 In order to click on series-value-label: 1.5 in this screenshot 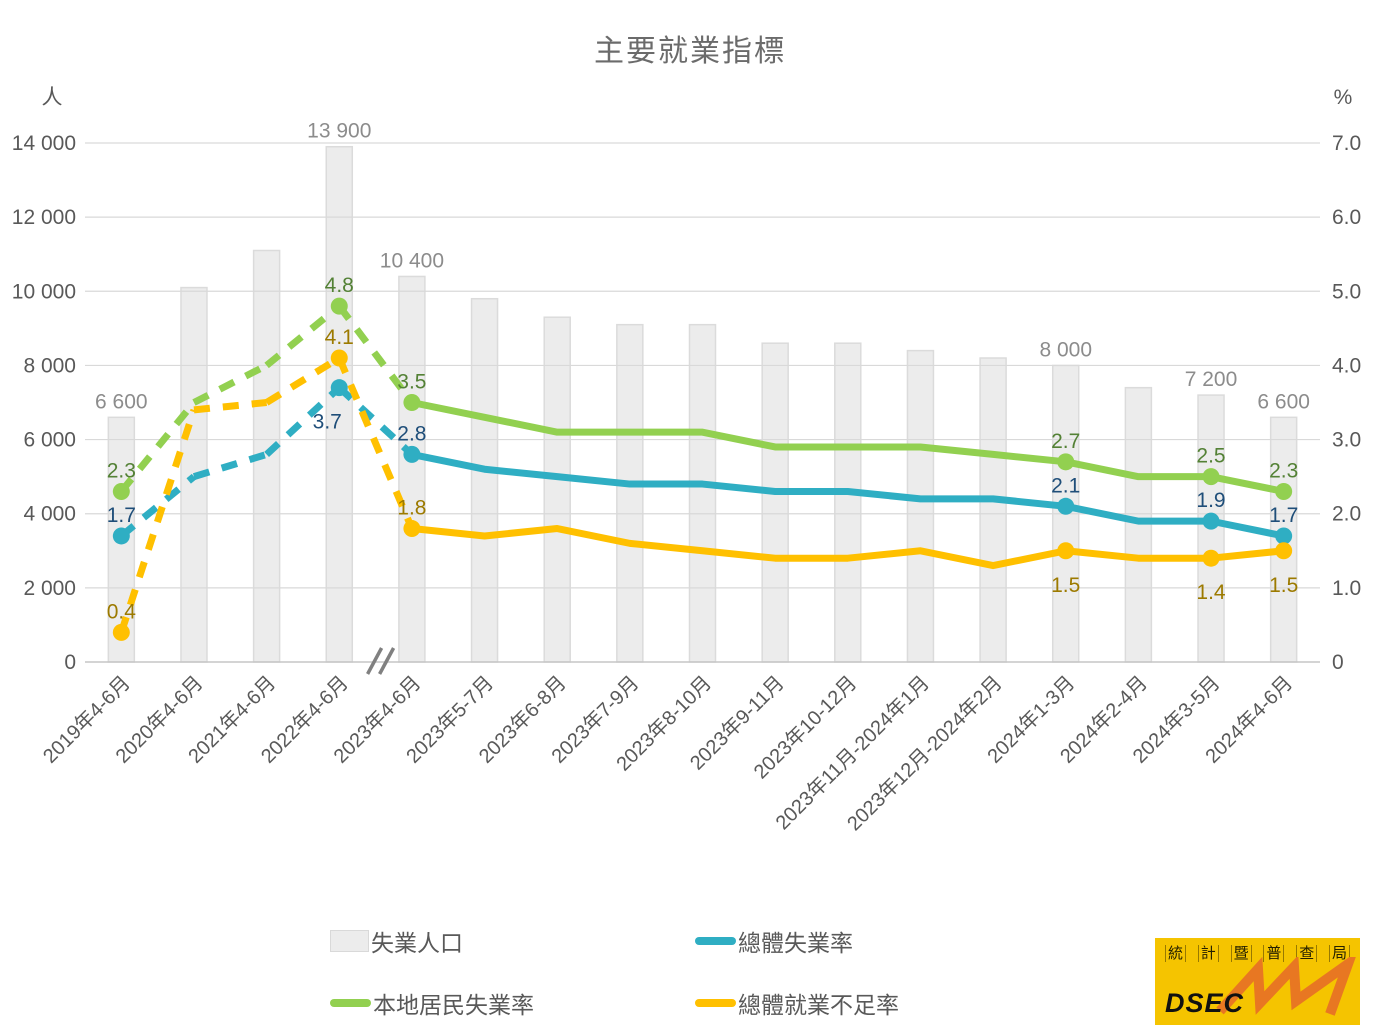, I will do `click(1283, 585)`.